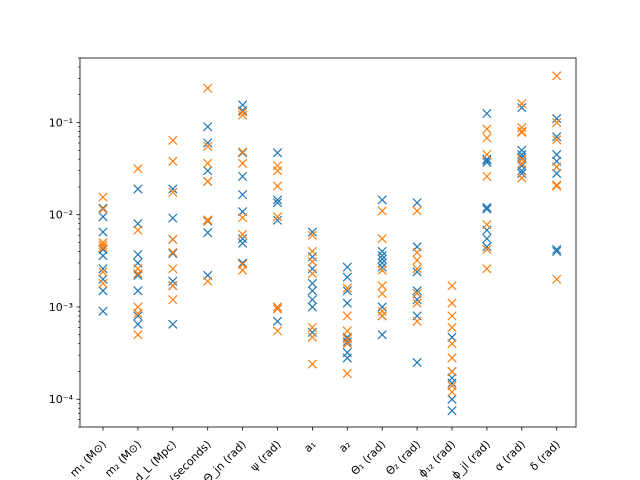  Describe the element at coordinates (61, 307) in the screenshot. I see `y-tick-label: 10⁻³` at that location.